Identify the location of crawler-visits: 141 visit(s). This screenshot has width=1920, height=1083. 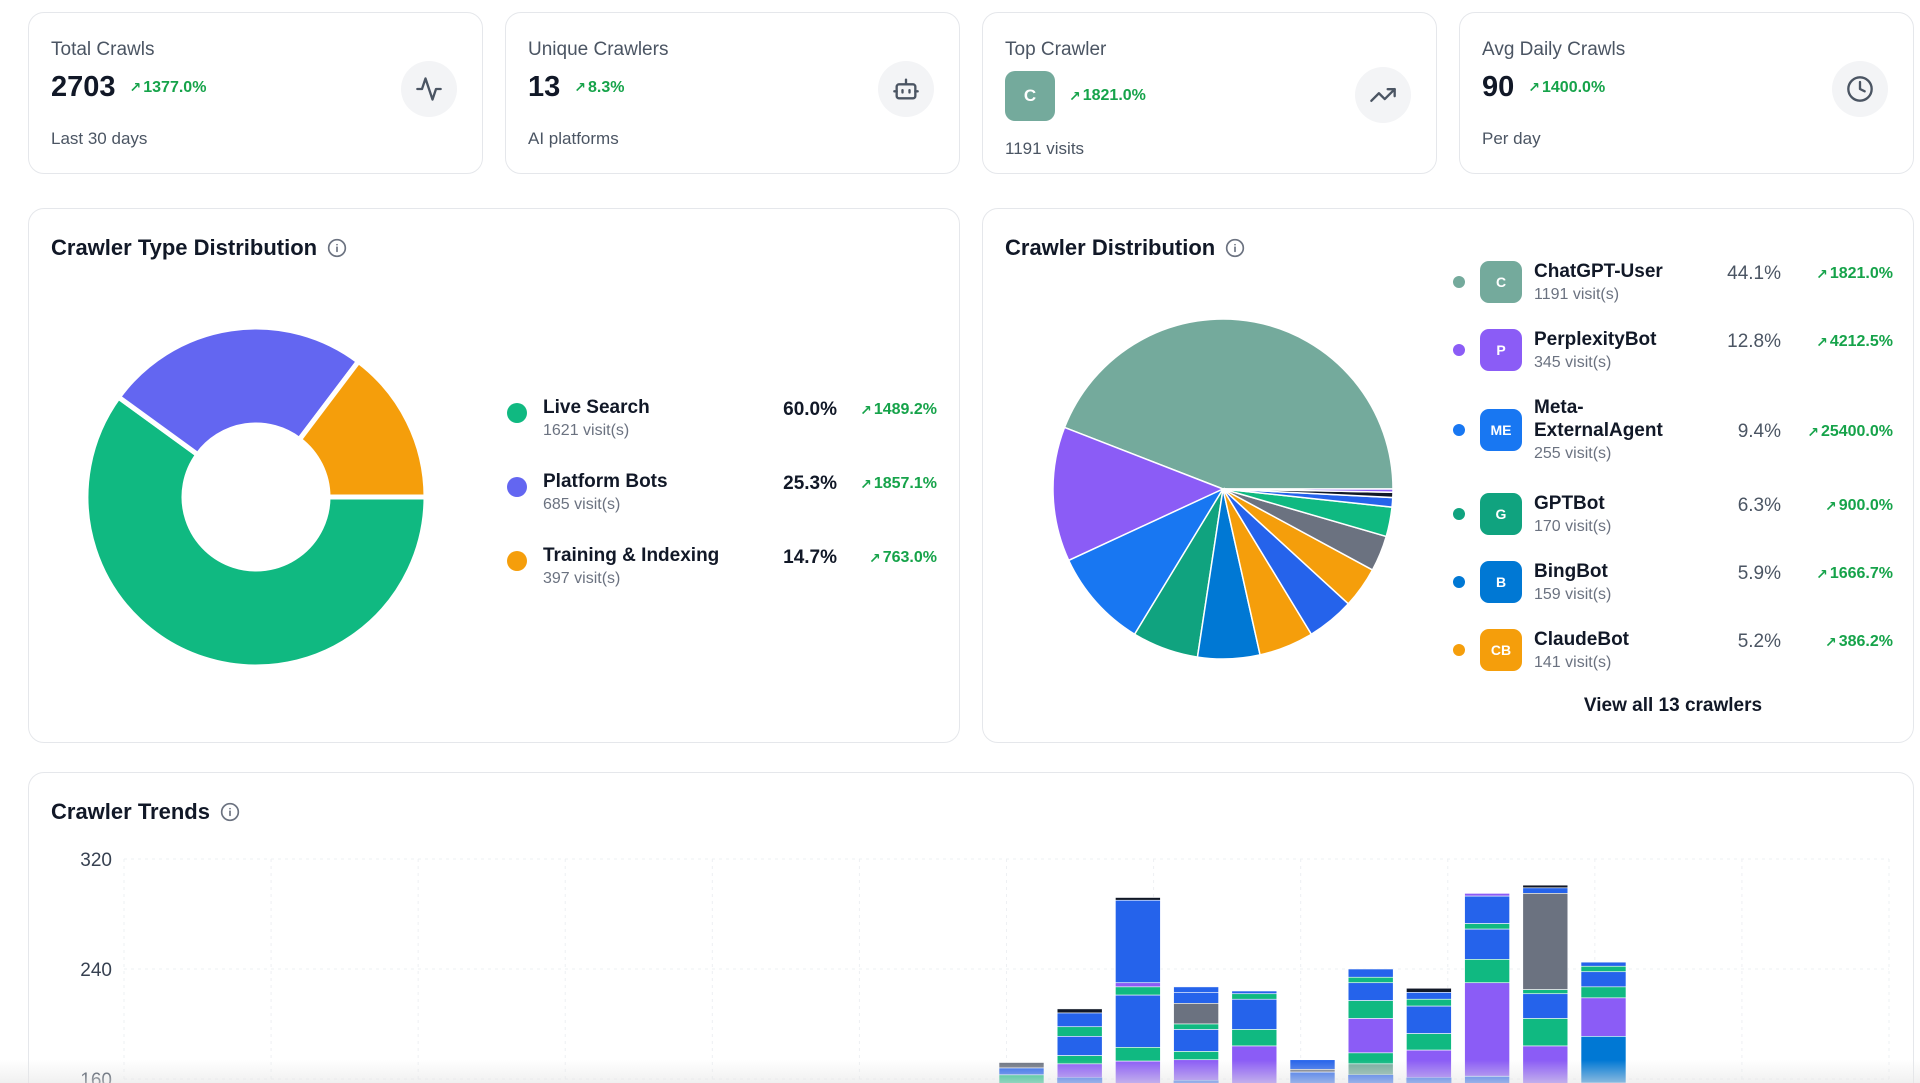
(1573, 662).